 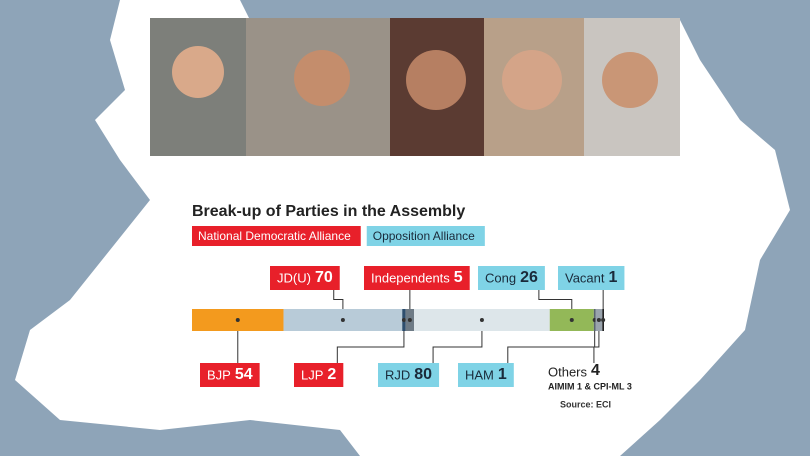 What do you see at coordinates (479, 374) in the screenshot?
I see `segment-label: HAM` at bounding box center [479, 374].